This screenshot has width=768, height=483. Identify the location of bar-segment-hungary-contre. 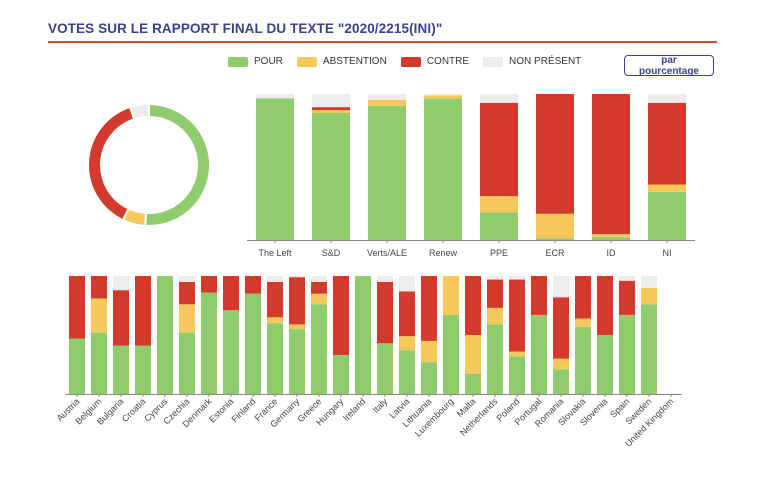
(341, 316).